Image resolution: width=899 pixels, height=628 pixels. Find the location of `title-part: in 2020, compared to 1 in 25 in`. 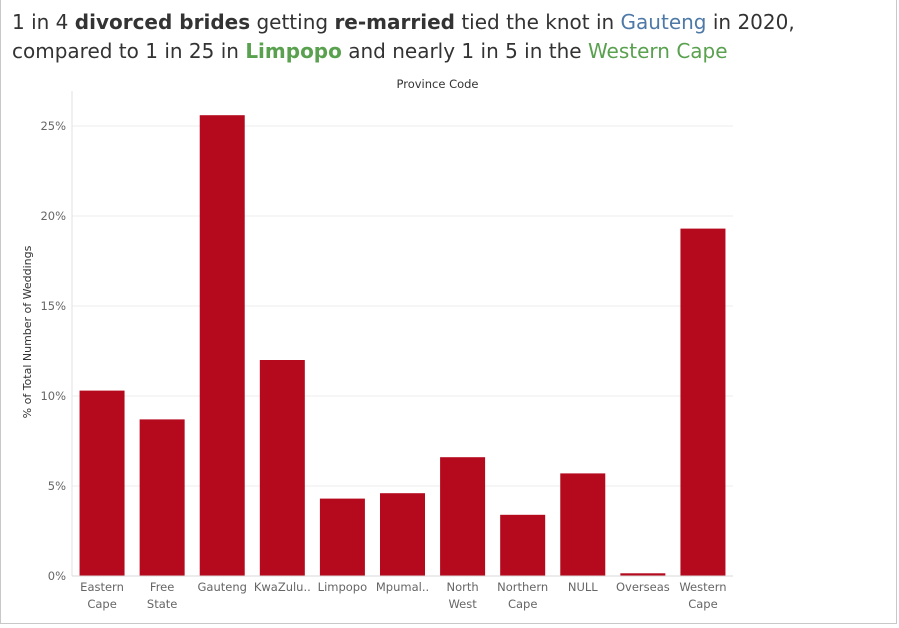

title-part: in 2020, compared to 1 in 25 in is located at coordinates (403, 36).